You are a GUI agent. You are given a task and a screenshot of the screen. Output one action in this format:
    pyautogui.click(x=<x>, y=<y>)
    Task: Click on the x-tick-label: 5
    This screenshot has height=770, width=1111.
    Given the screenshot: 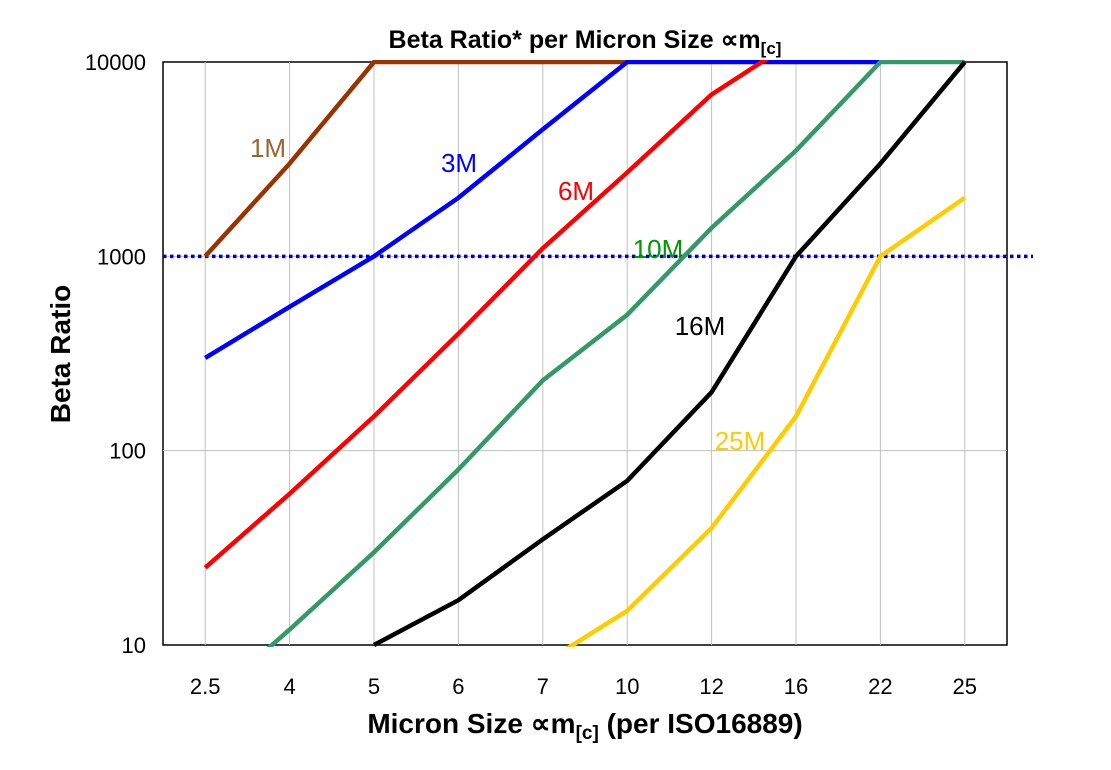 What is the action you would take?
    pyautogui.click(x=374, y=686)
    